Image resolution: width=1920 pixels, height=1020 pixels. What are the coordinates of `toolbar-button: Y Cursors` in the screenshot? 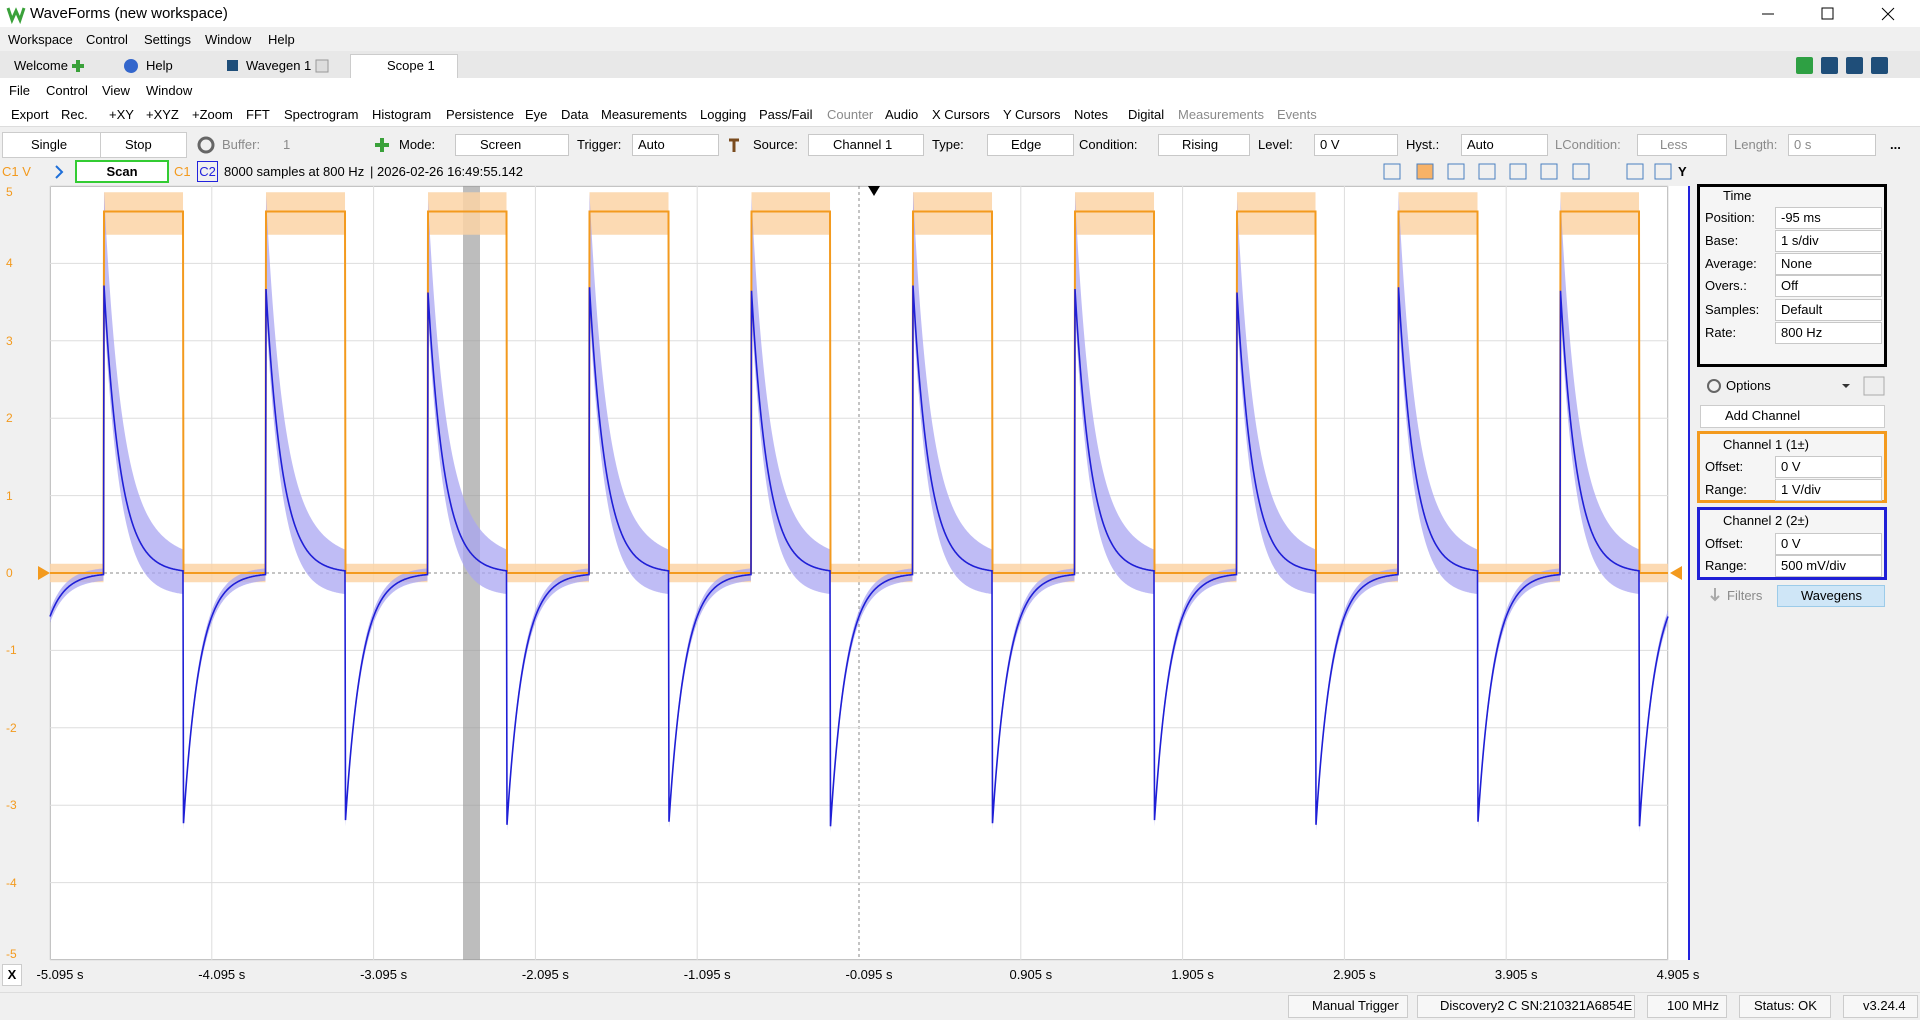 It's located at (1032, 114).